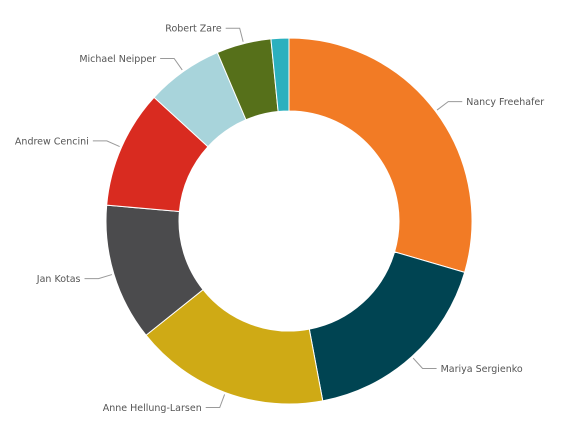 Image resolution: width=586 pixels, height=431 pixels. I want to click on leader-anne-hellung-larsen, so click(215, 401).